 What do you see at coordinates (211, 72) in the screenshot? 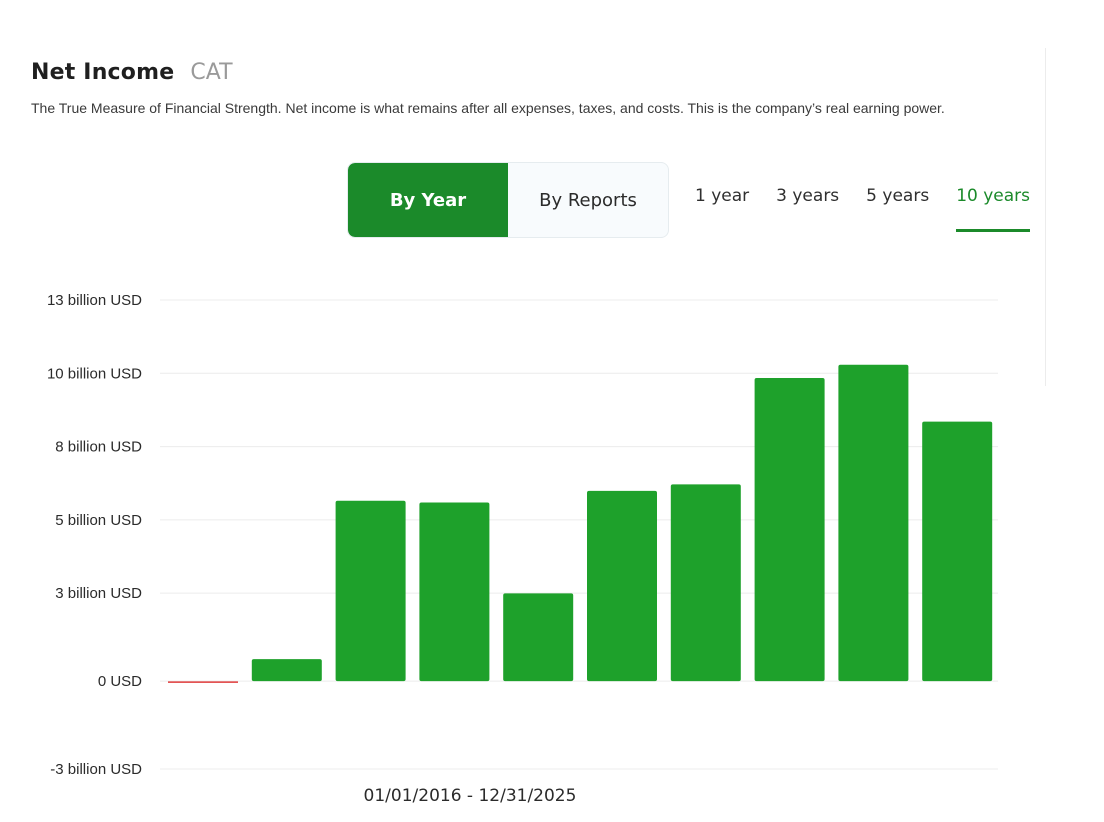
I see `ticker-symbol: CAT` at bounding box center [211, 72].